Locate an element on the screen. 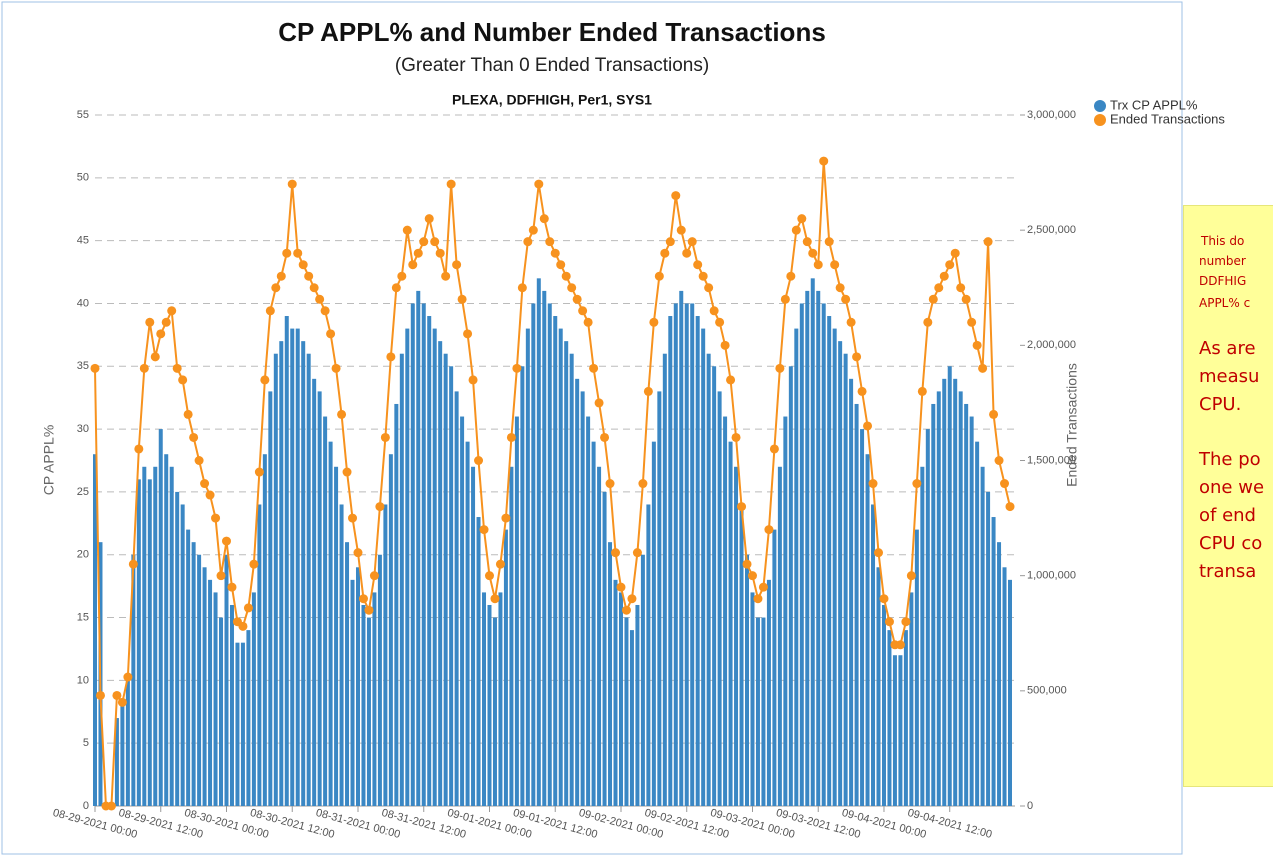 The width and height of the screenshot is (1273, 856). note-line: DDFHIG is located at coordinates (1223, 281).